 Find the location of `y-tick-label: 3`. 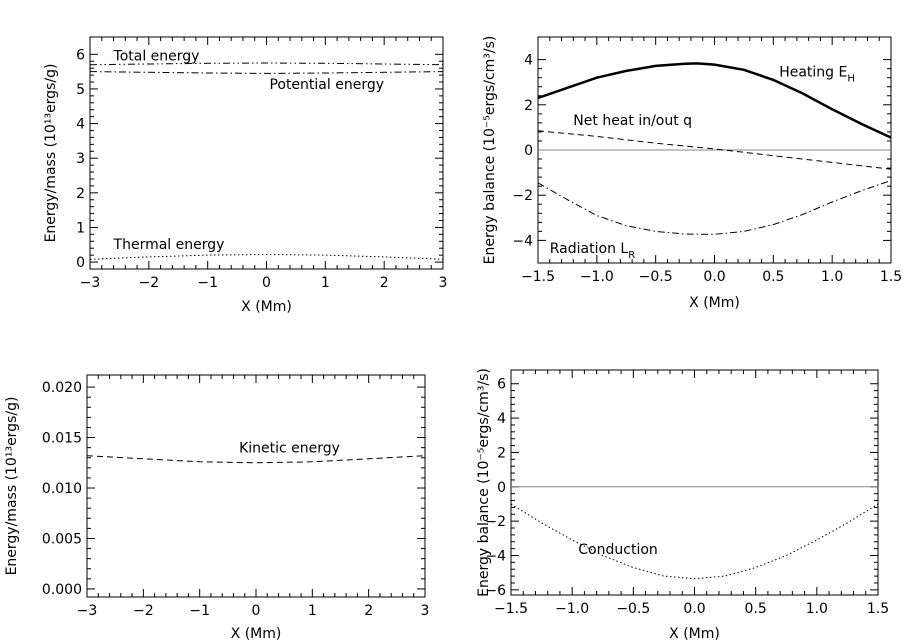

y-tick-label: 3 is located at coordinates (80, 159).